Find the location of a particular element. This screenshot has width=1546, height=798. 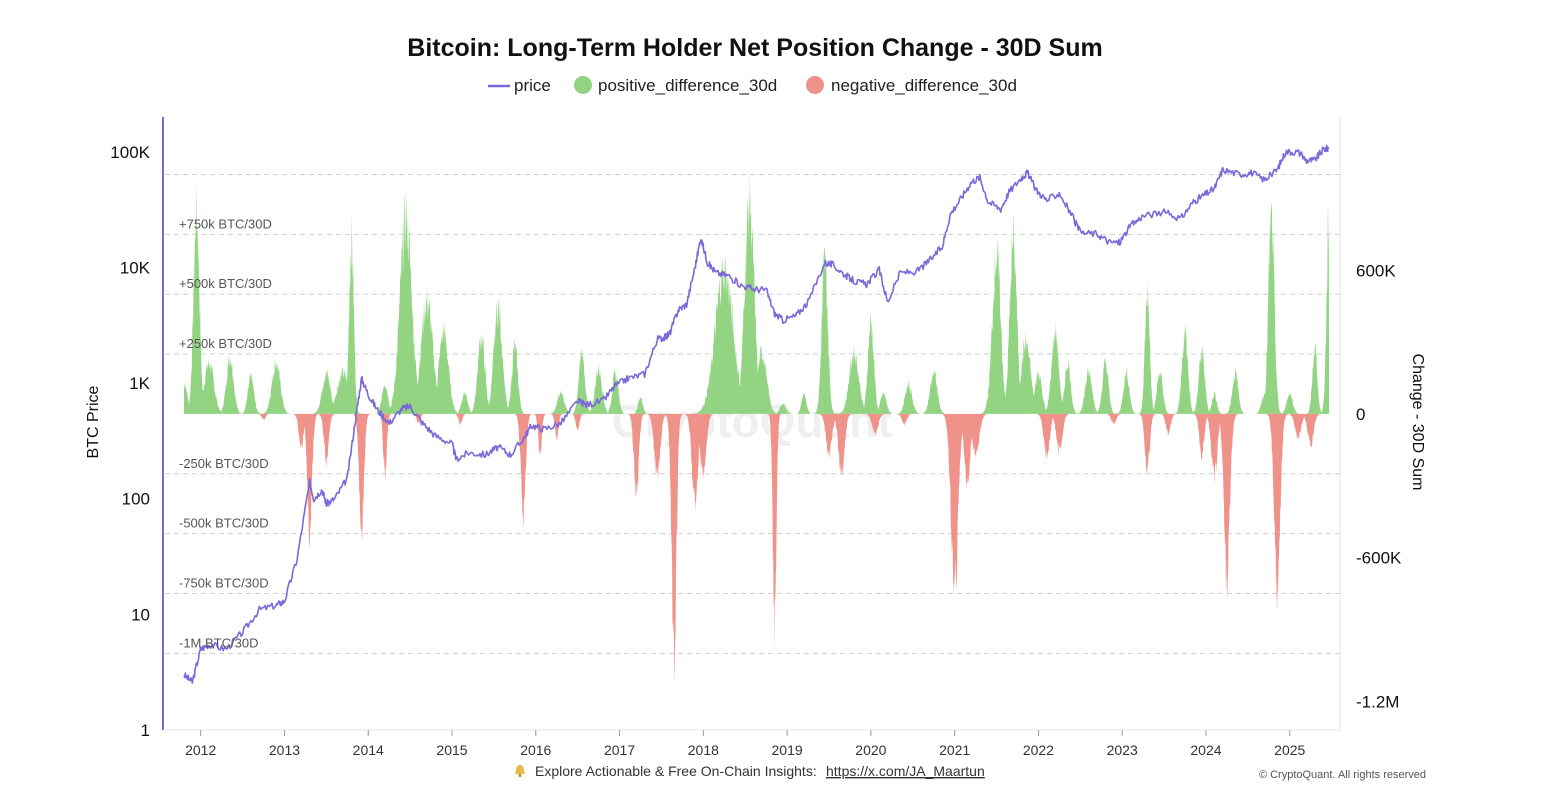

threshold-label: +250k BTC/30D is located at coordinates (225, 343).